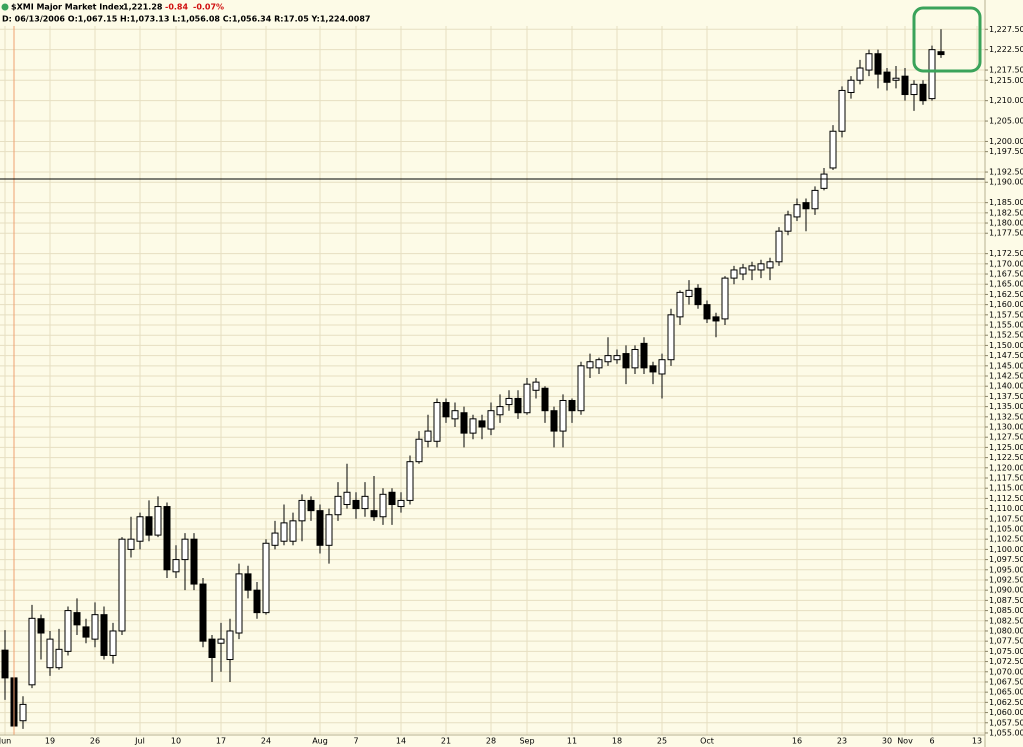  Describe the element at coordinates (1006, 294) in the screenshot. I see `y-tick-label: 1,162.50` at that location.